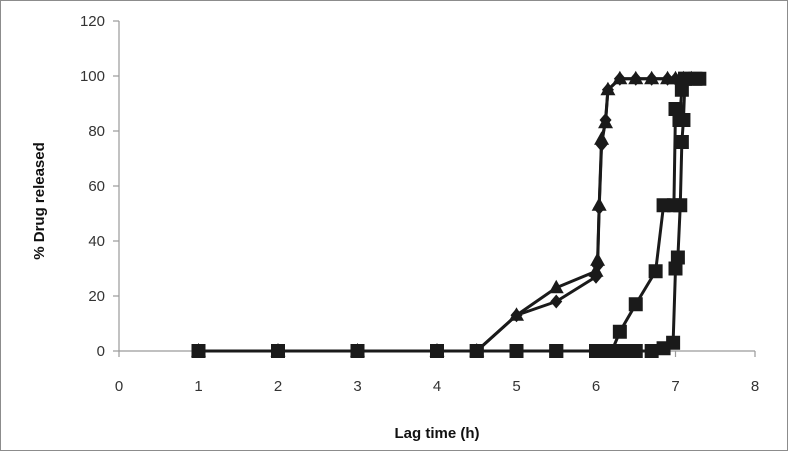 This screenshot has height=451, width=788. I want to click on y-tick-label: 100, so click(92, 76).